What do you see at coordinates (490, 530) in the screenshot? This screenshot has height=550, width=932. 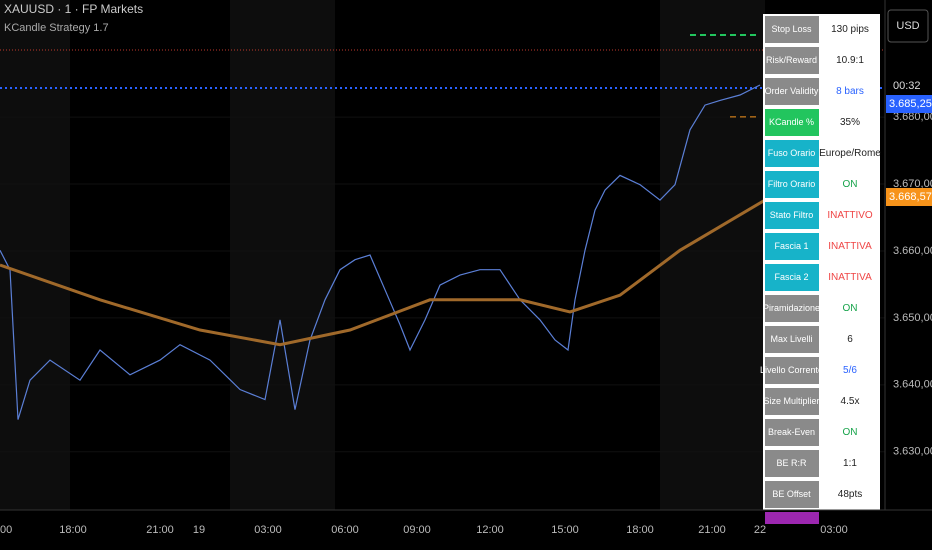 I see `x-tick-label: 12:00` at bounding box center [490, 530].